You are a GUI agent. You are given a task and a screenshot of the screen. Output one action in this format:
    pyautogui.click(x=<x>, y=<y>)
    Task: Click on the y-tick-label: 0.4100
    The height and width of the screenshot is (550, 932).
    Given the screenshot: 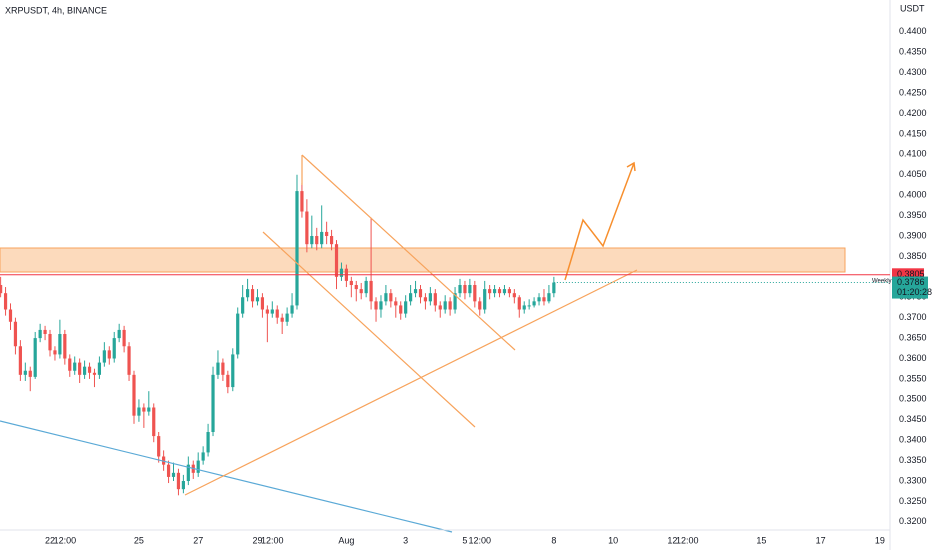 What is the action you would take?
    pyautogui.click(x=913, y=154)
    